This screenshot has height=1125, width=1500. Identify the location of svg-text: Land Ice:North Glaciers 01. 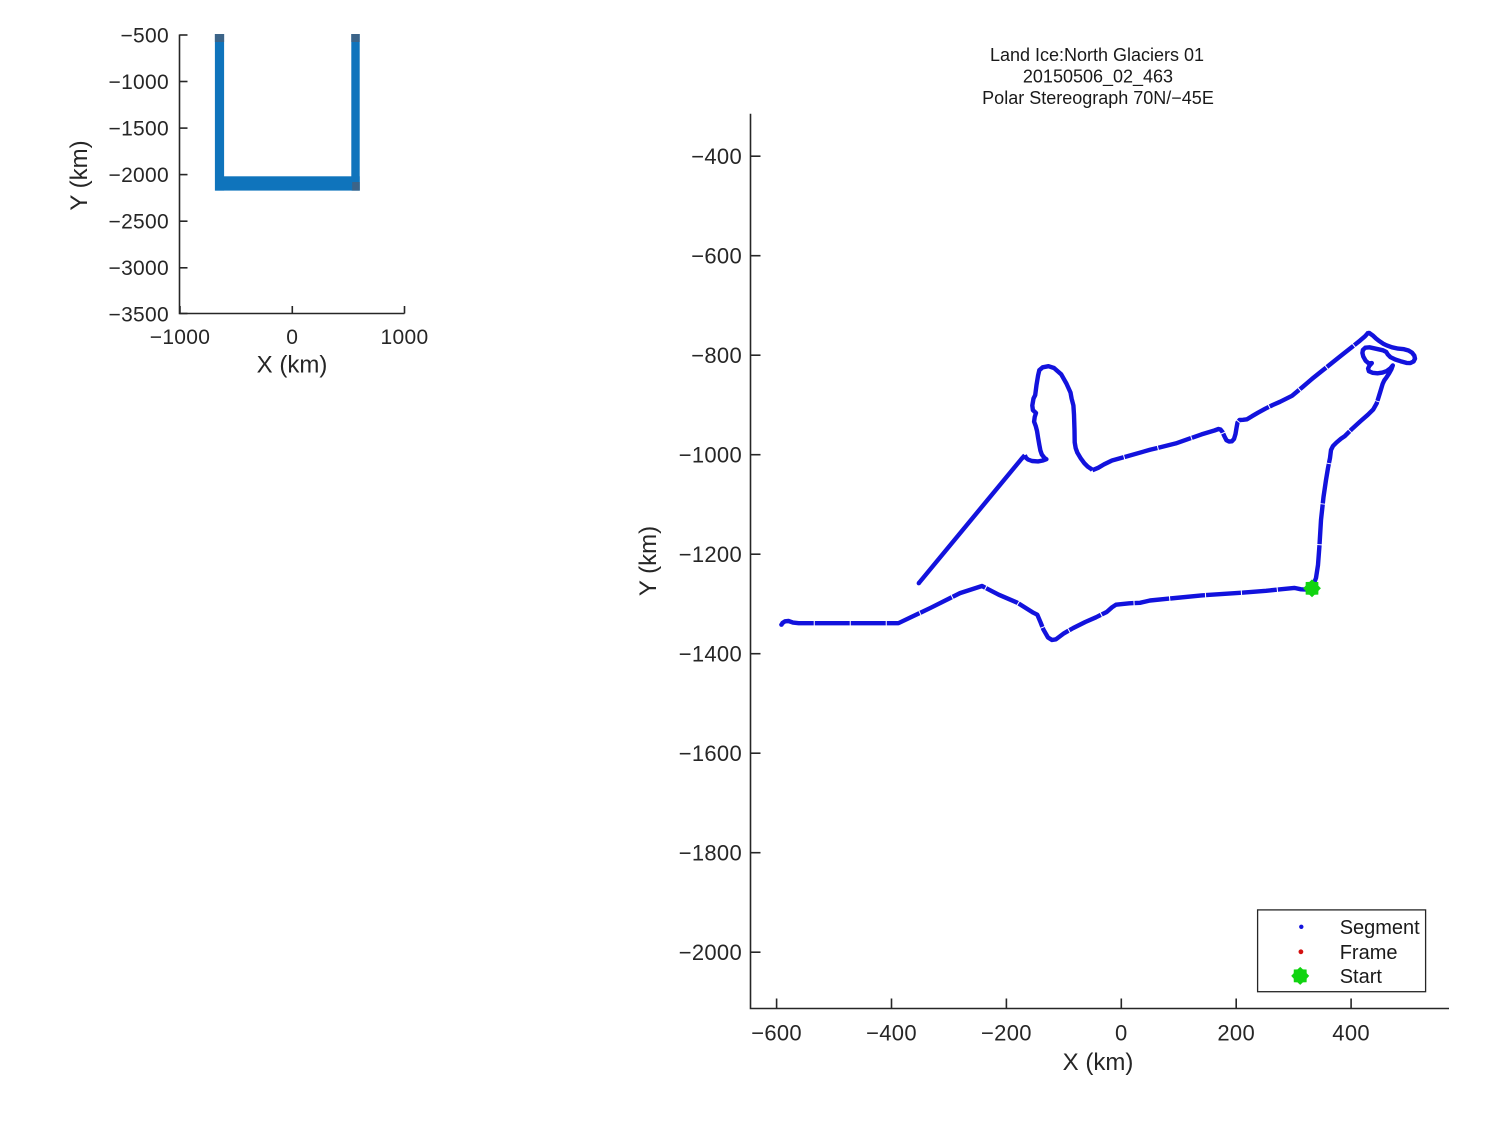
(1097, 55).